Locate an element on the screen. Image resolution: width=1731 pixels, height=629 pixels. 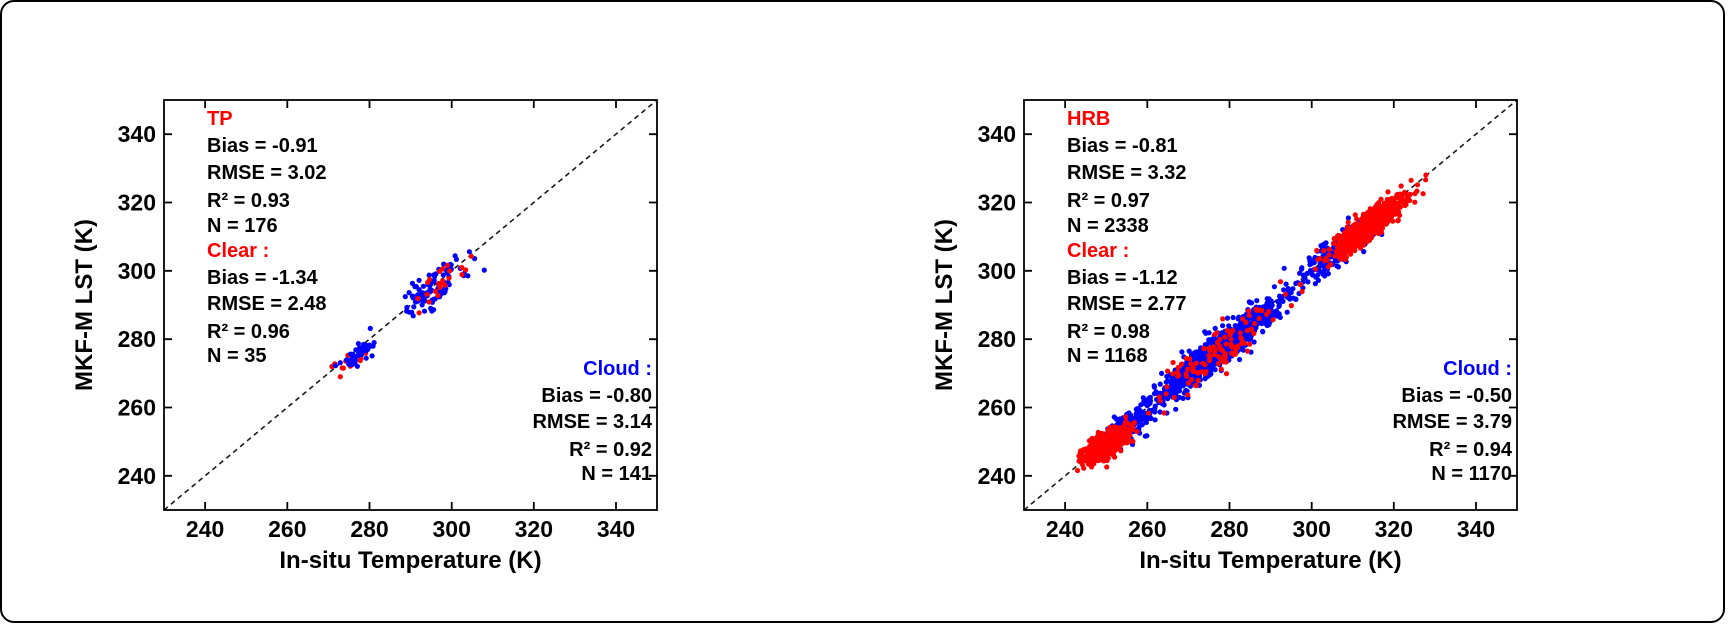
y-tick-label: 340 is located at coordinates (137, 134).